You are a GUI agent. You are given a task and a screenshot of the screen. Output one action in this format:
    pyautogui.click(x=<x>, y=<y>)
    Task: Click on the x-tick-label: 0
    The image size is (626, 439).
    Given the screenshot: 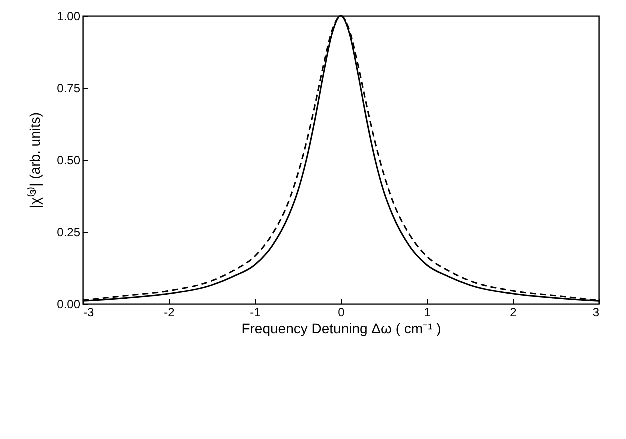 What is the action you would take?
    pyautogui.click(x=342, y=313)
    